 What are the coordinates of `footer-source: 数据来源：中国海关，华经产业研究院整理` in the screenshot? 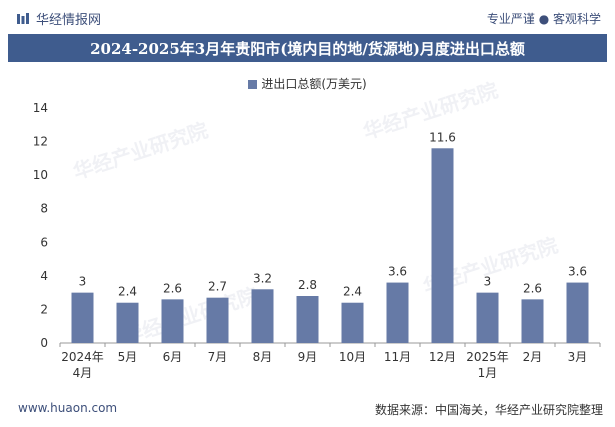 It's located at (488, 410).